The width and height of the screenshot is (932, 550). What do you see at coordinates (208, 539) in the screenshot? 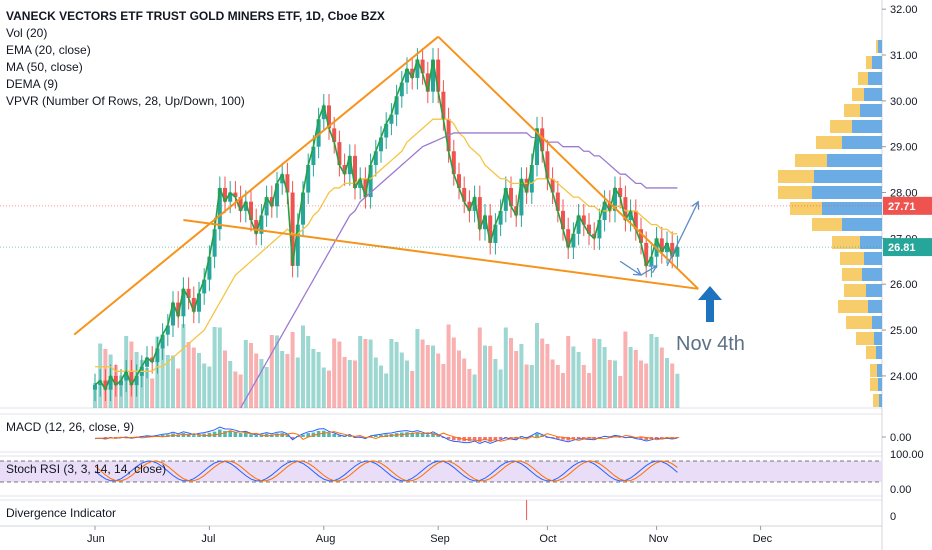
I see `time-tick-label: Jul` at bounding box center [208, 539].